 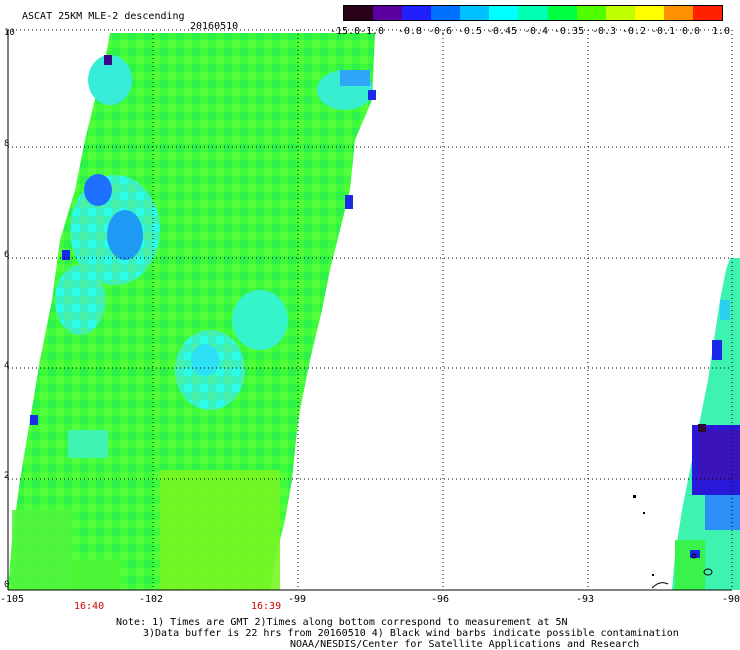 What do you see at coordinates (297, 599) in the screenshot?
I see `x-tick-label: -99` at bounding box center [297, 599].